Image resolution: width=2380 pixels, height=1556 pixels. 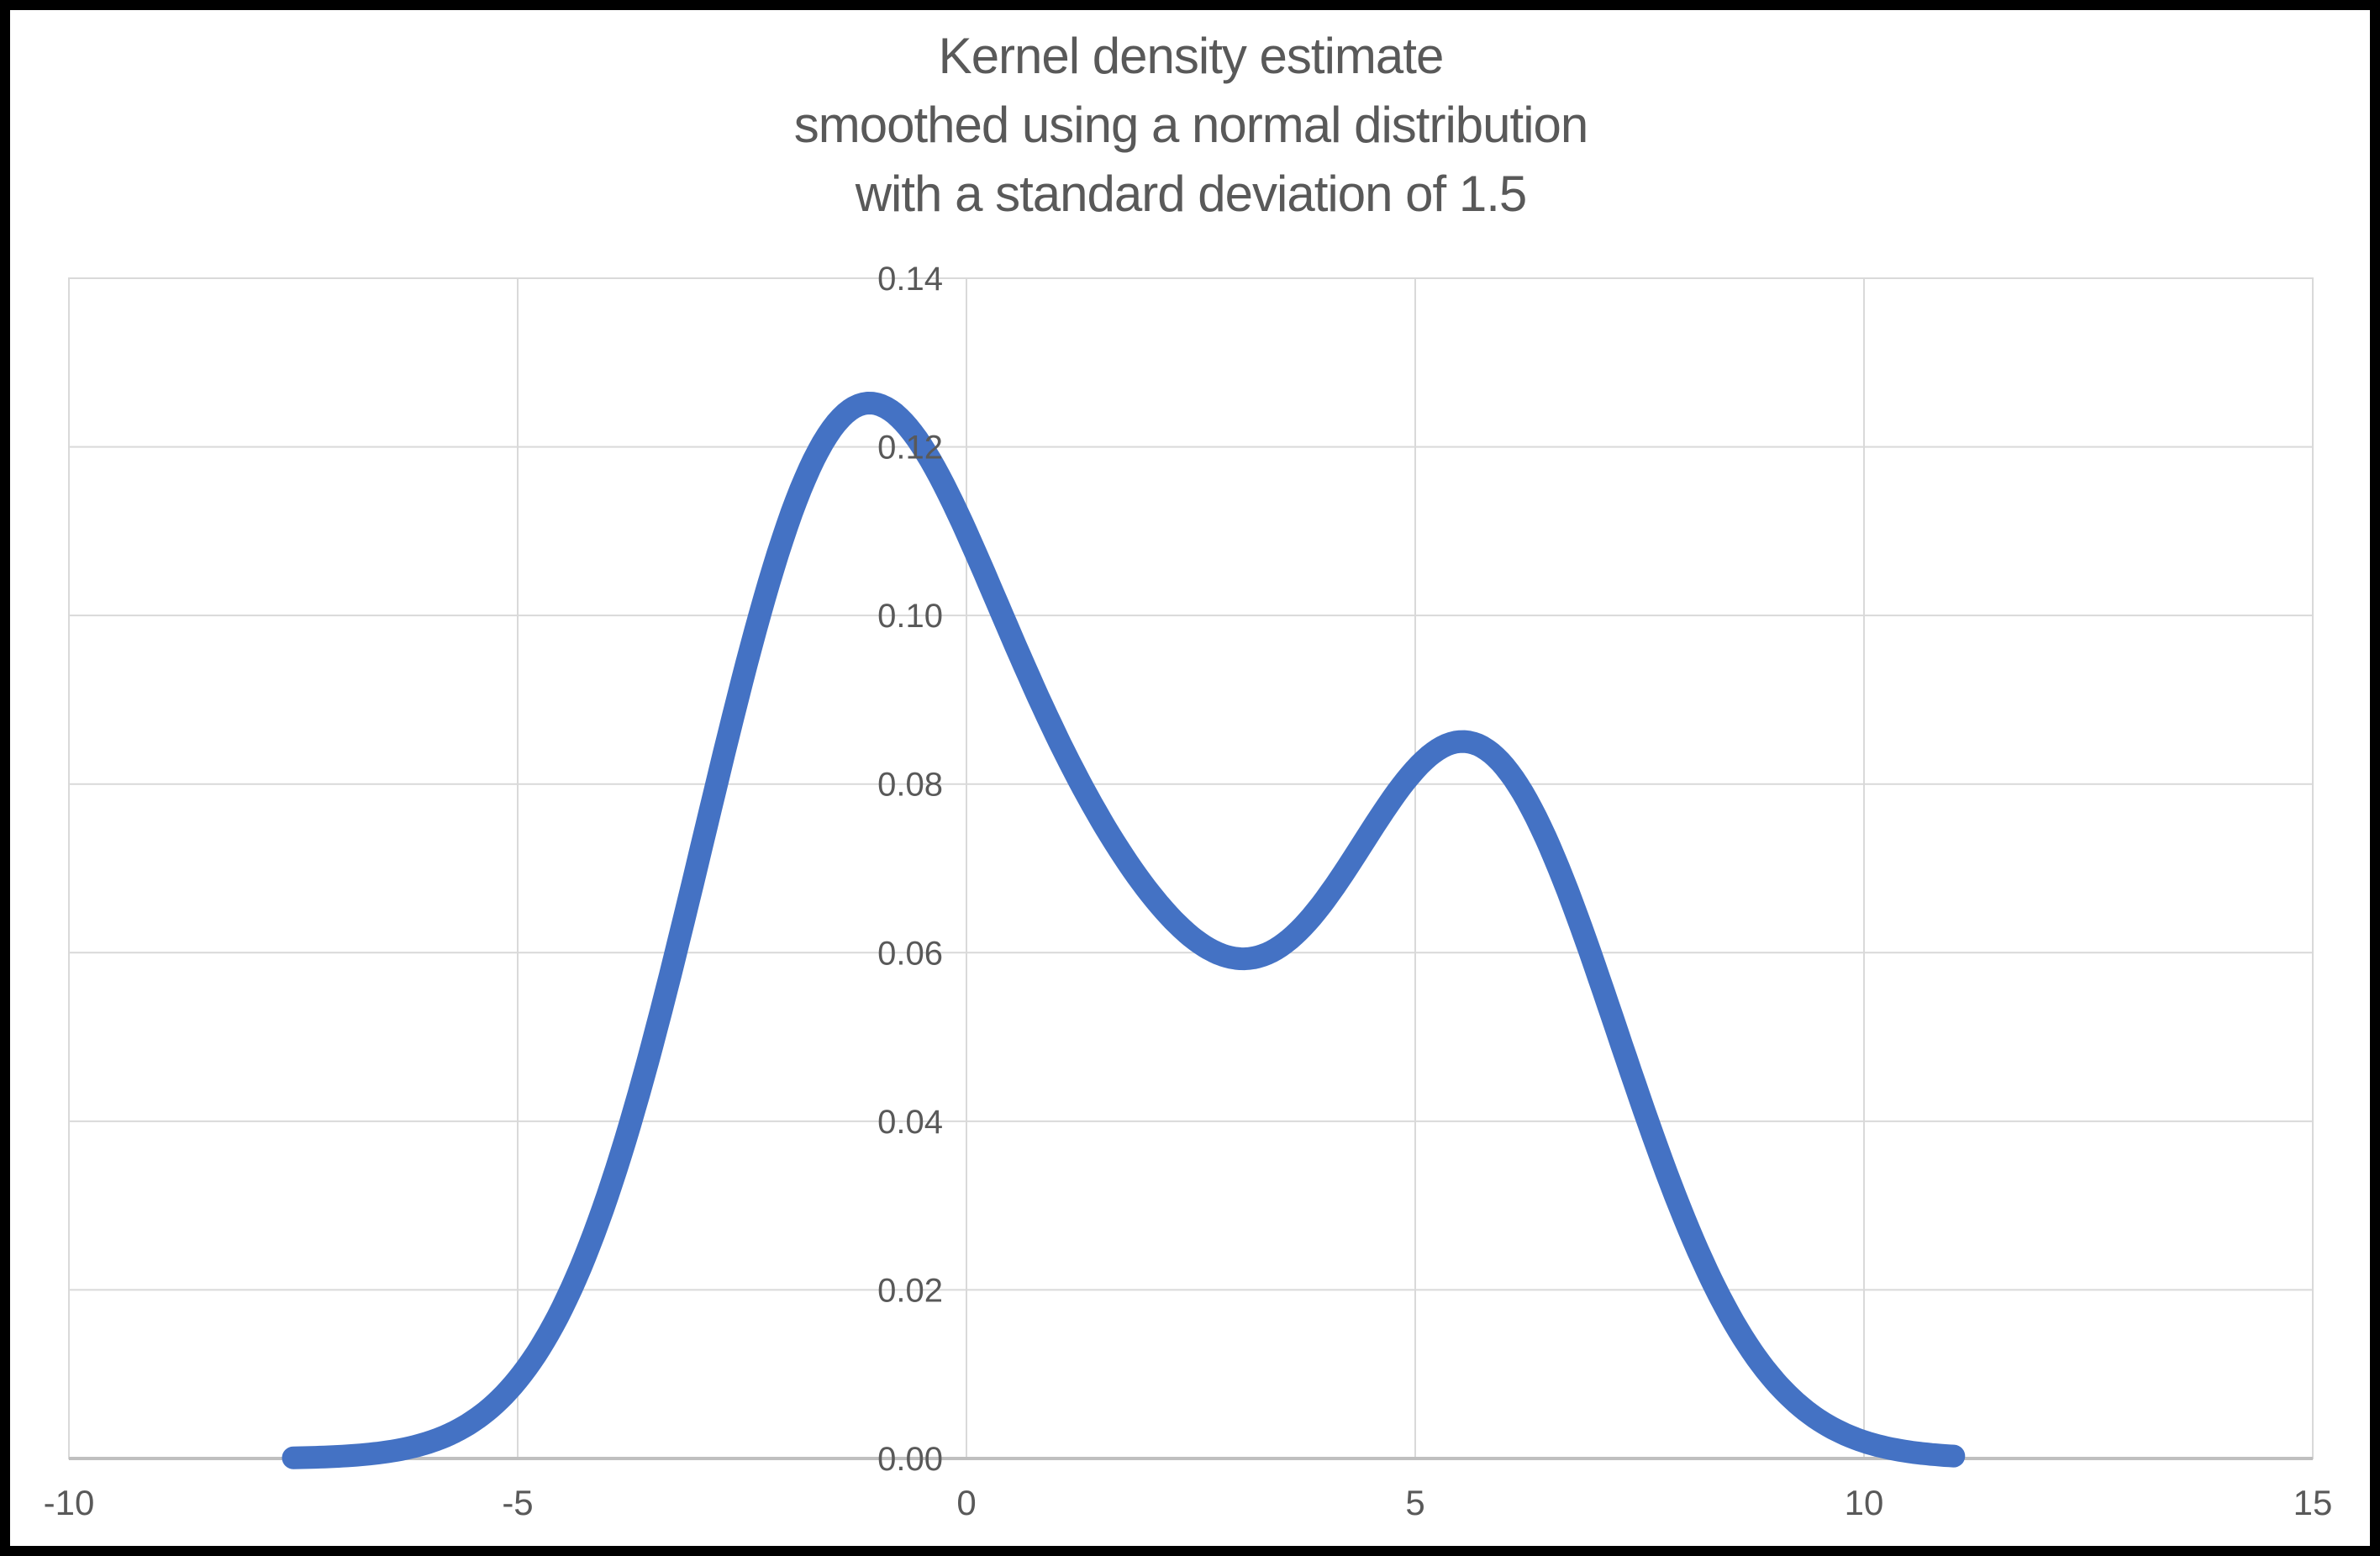 I want to click on y-tick-label-0.02: 0.02, so click(x=910, y=1290).